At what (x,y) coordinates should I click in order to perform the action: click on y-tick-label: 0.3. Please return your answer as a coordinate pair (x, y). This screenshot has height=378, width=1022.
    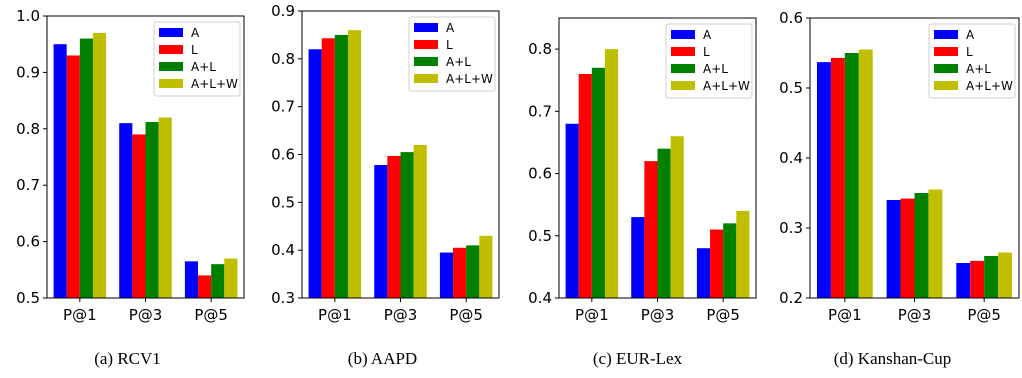
    Looking at the image, I should click on (791, 228).